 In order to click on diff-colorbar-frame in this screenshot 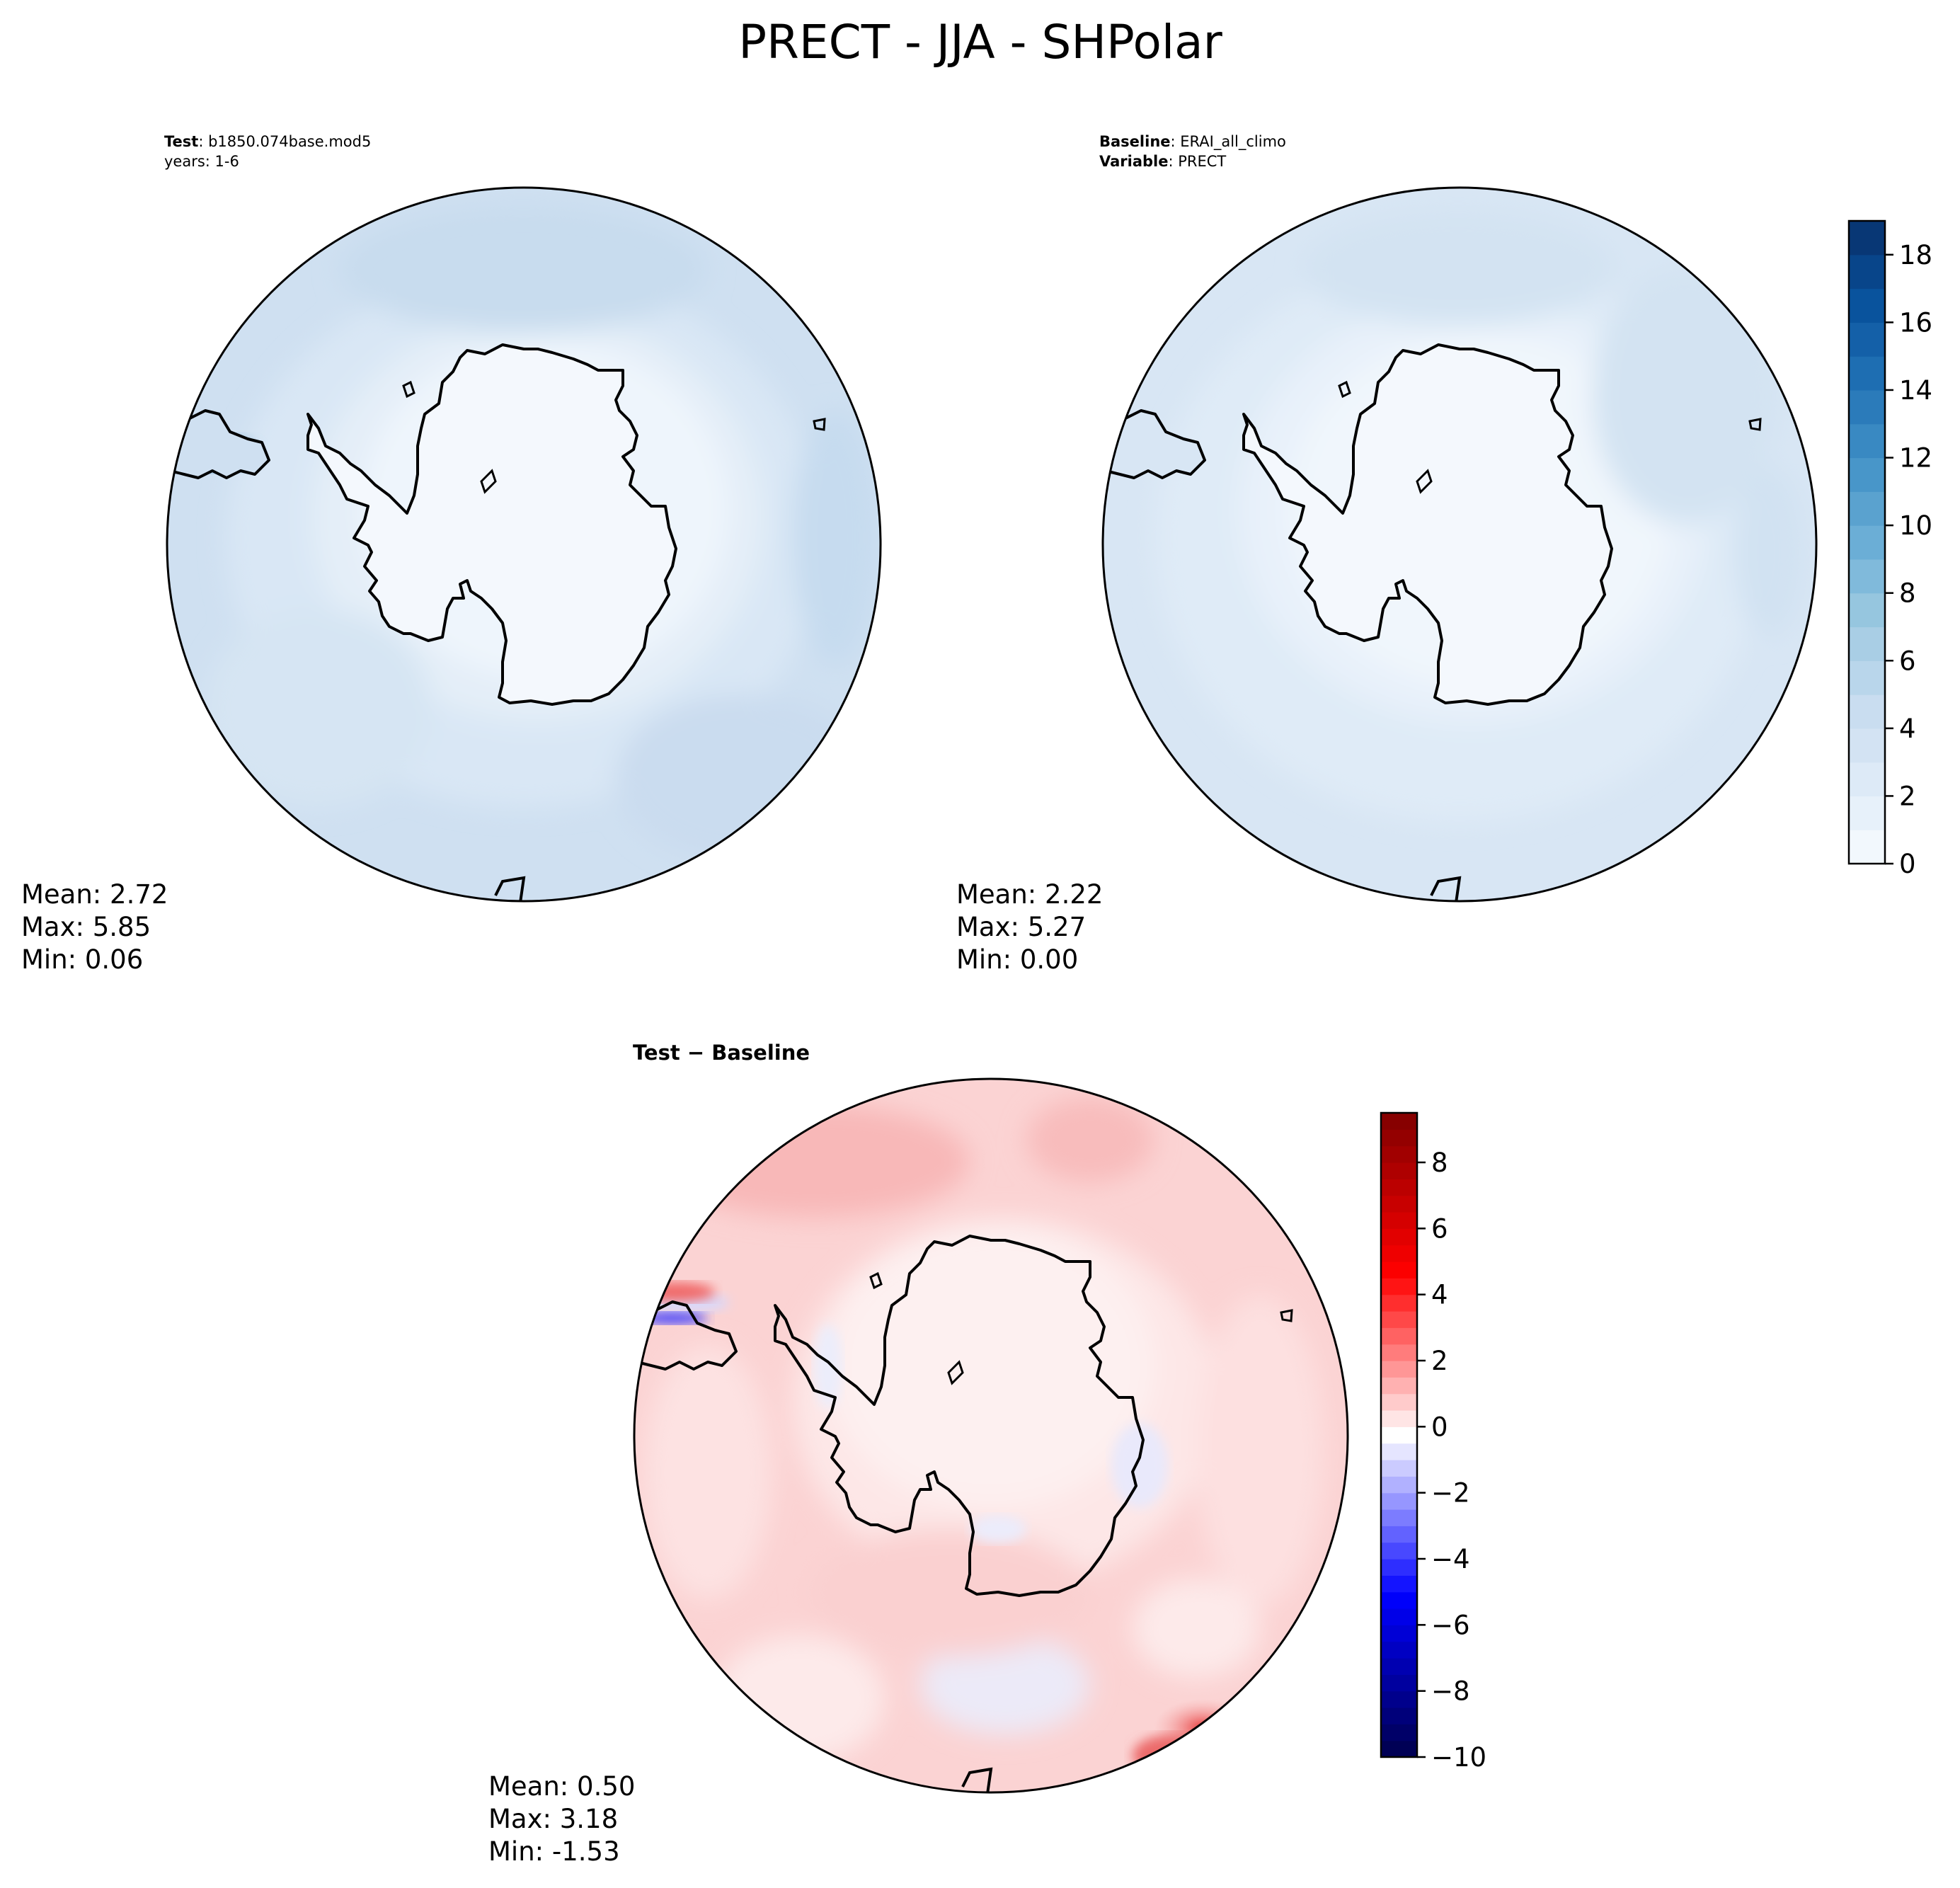, I will do `click(1399, 1434)`.